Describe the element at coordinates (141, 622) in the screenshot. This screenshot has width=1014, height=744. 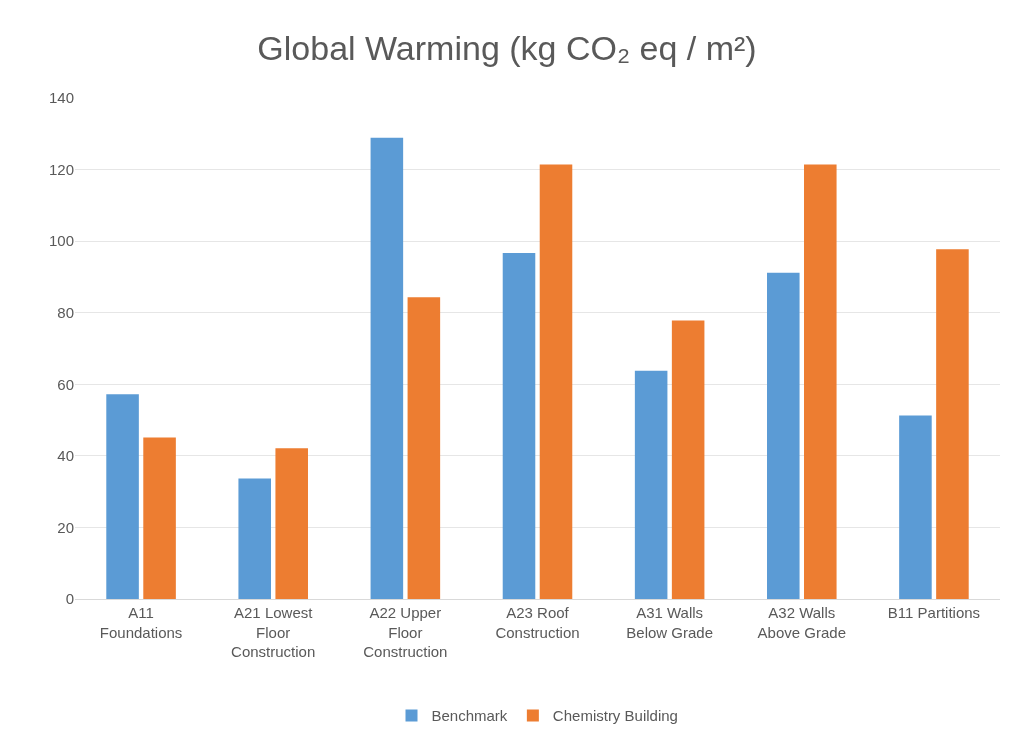
I see `x-tick-label: A11 Foundations` at that location.